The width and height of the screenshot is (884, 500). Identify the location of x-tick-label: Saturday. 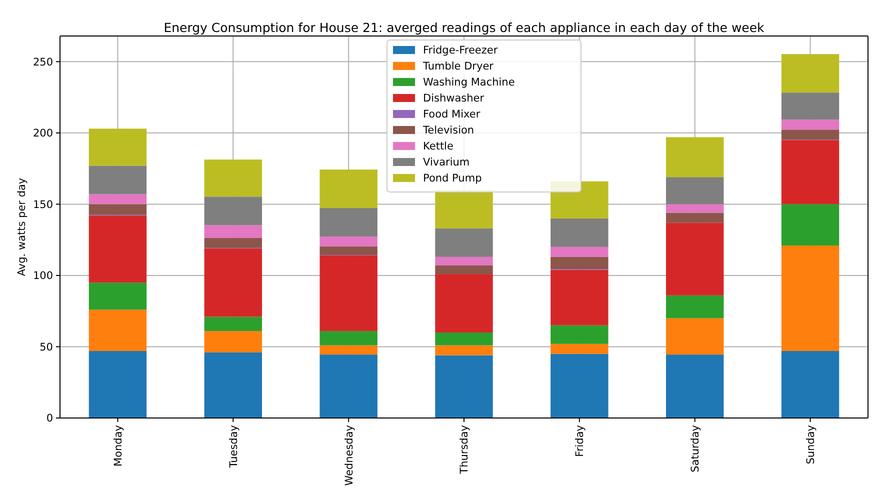
(696, 448).